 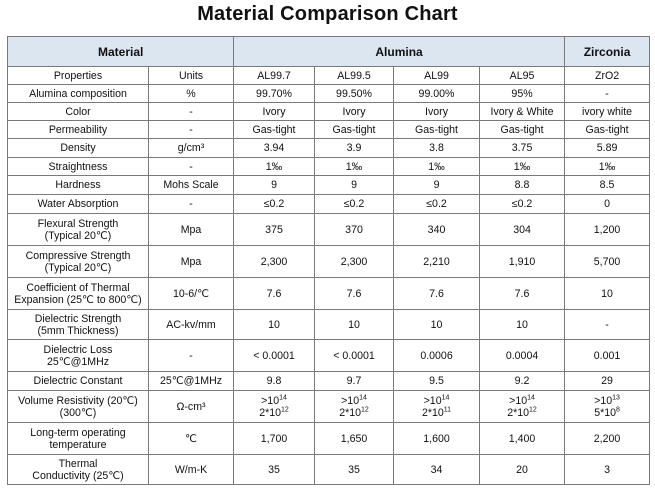 What do you see at coordinates (437, 93) in the screenshot?
I see `value-cell: 99.00%` at bounding box center [437, 93].